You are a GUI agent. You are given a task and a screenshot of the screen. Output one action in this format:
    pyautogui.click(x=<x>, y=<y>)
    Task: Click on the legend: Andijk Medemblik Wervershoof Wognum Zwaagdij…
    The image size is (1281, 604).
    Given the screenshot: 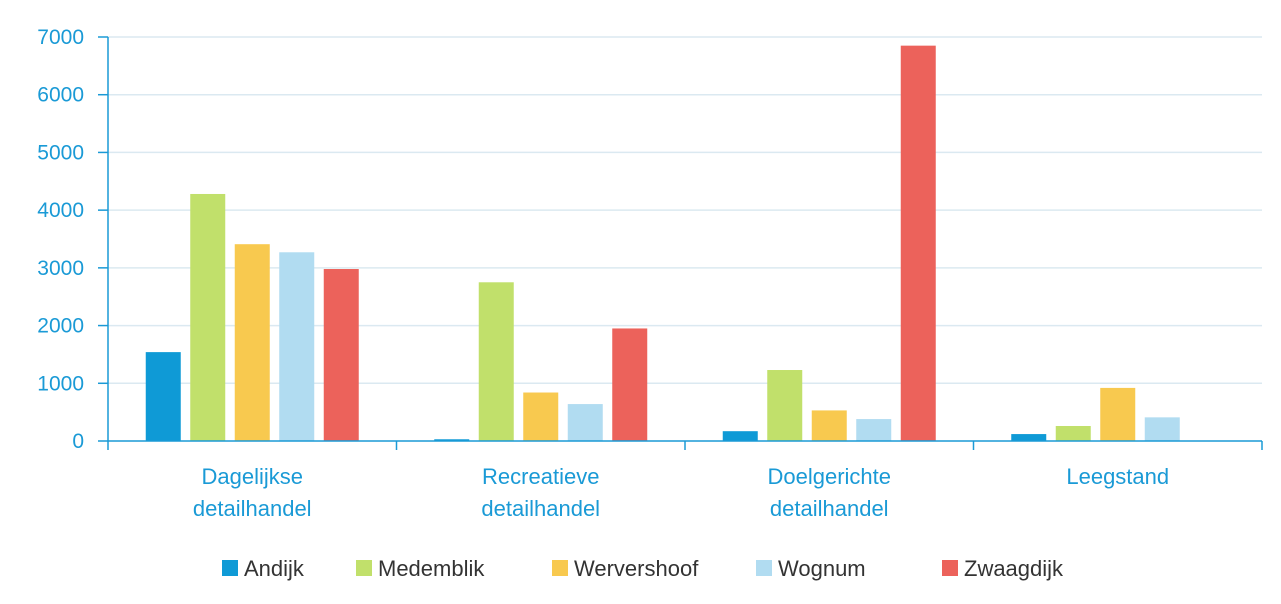 What is the action you would take?
    pyautogui.click(x=643, y=568)
    